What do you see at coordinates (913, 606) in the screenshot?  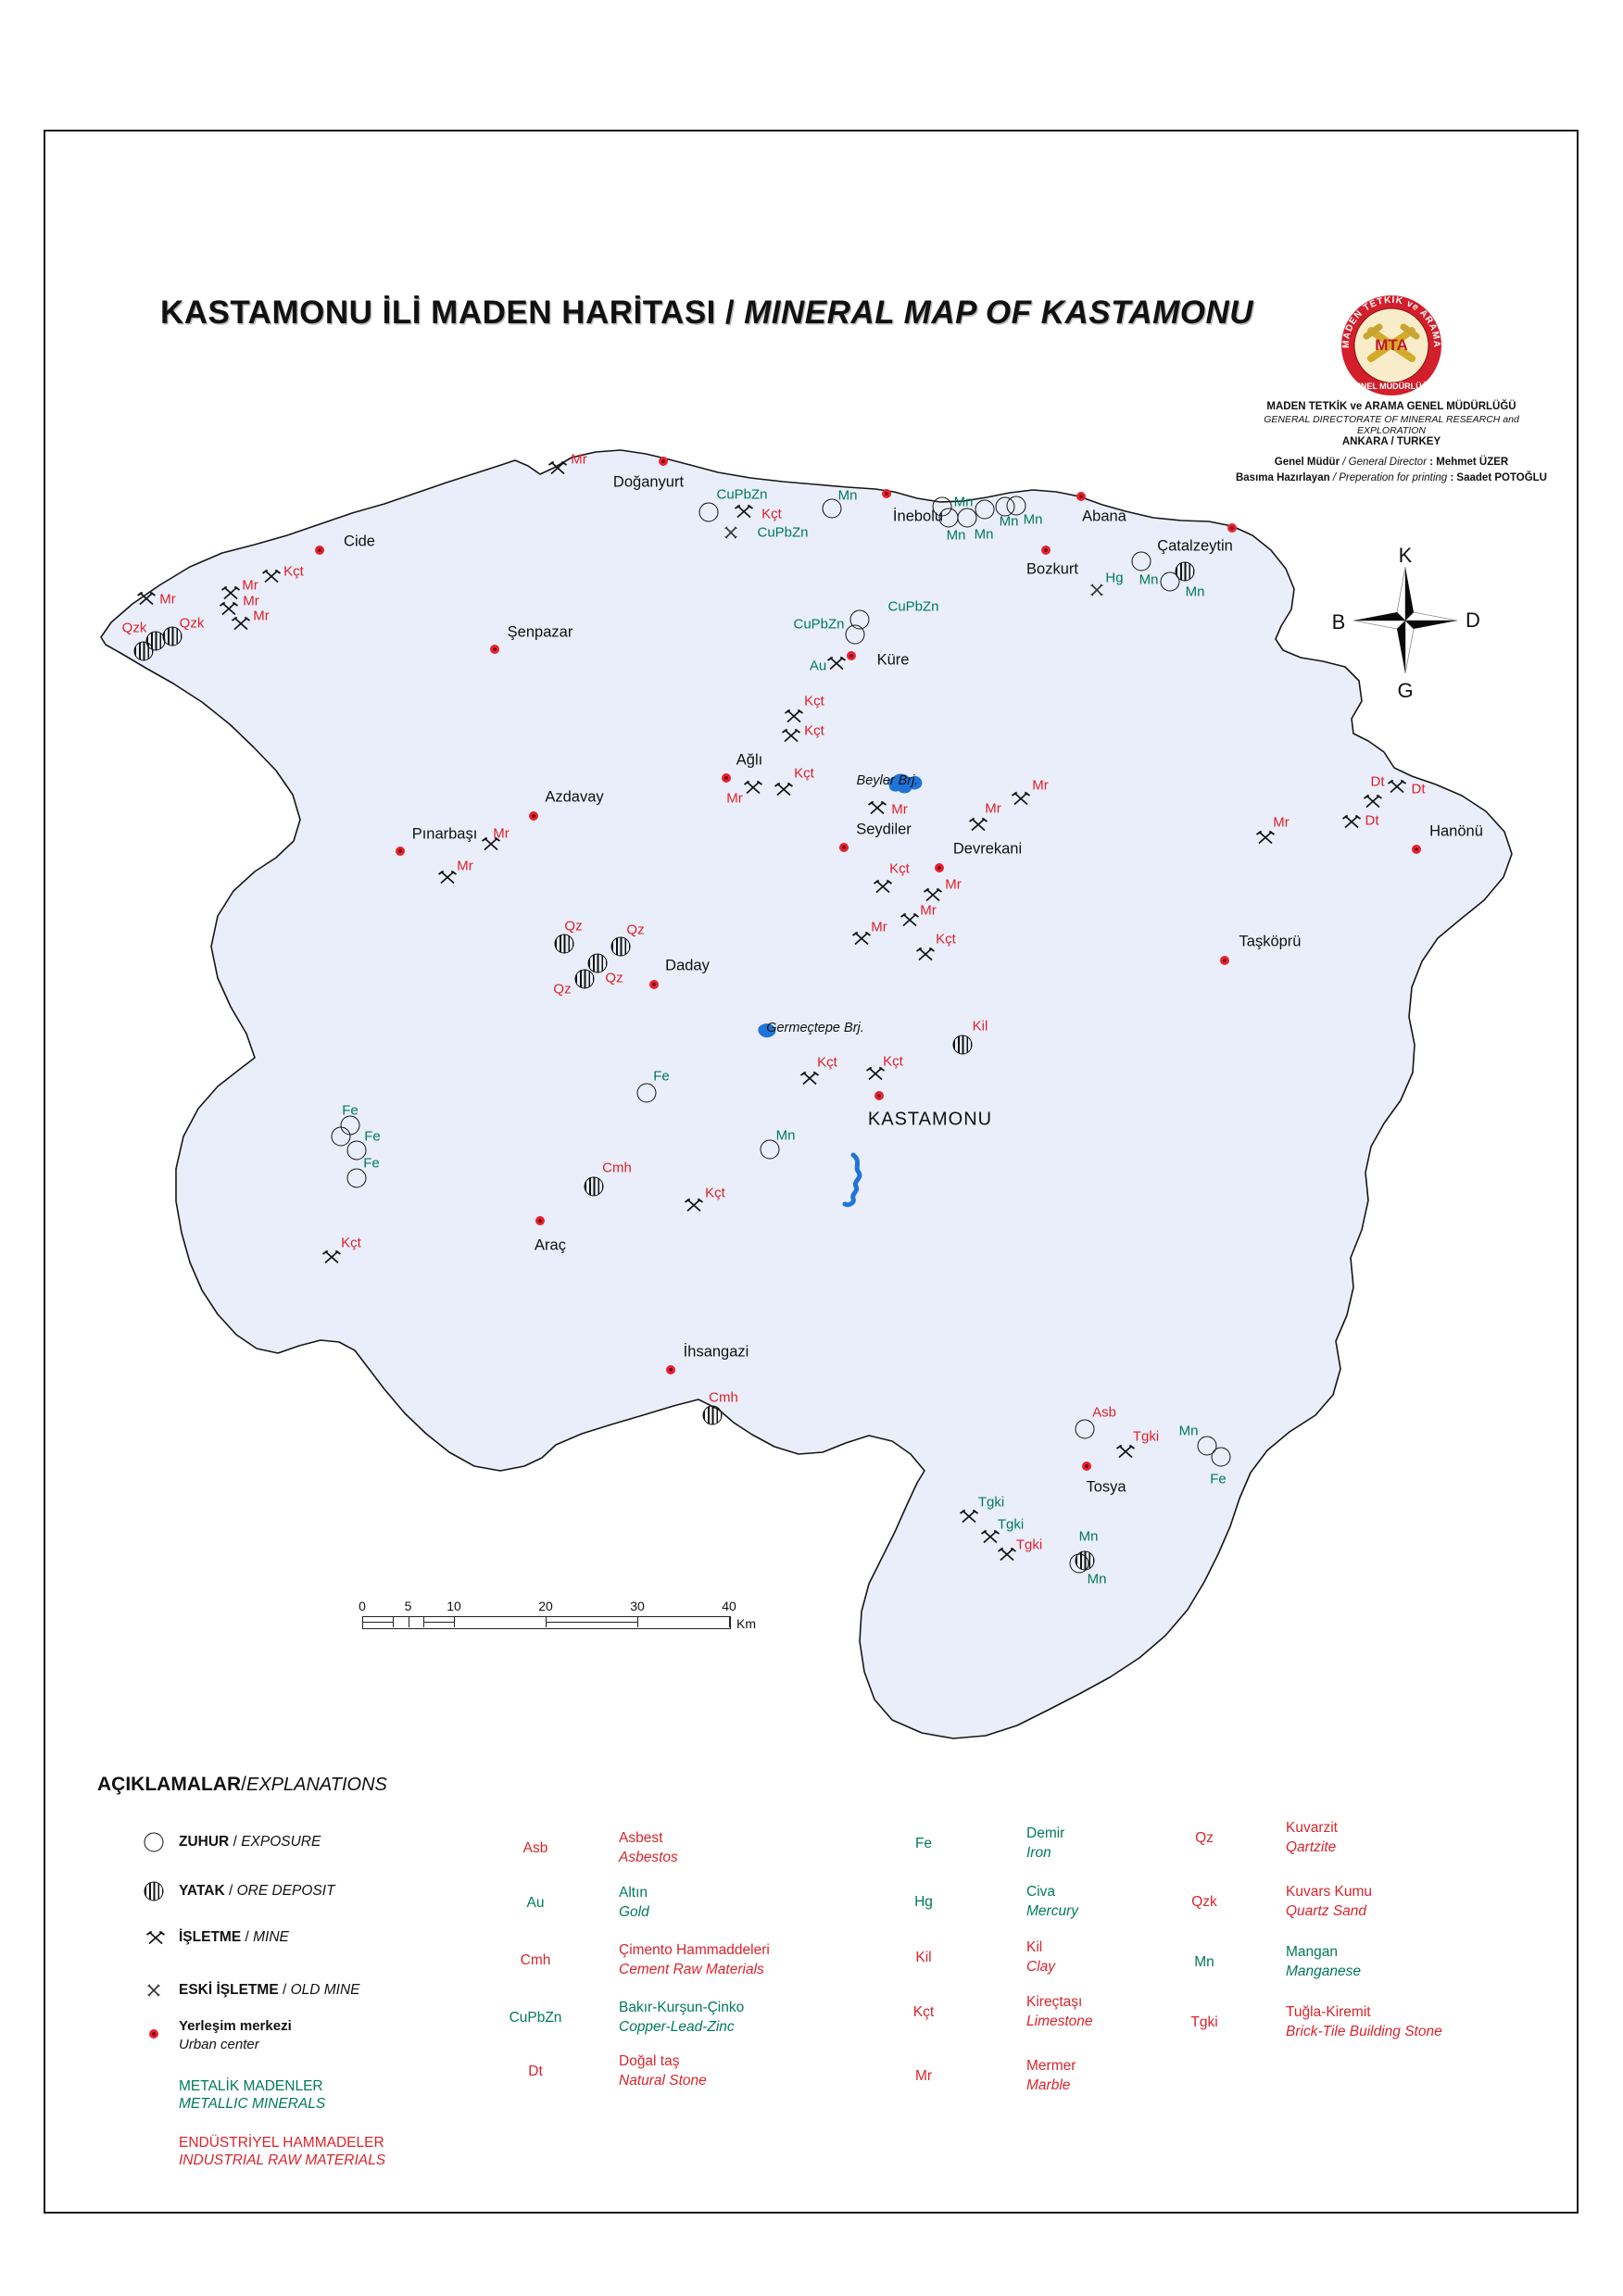 I see `mineral-code-label: CuPbZn` at bounding box center [913, 606].